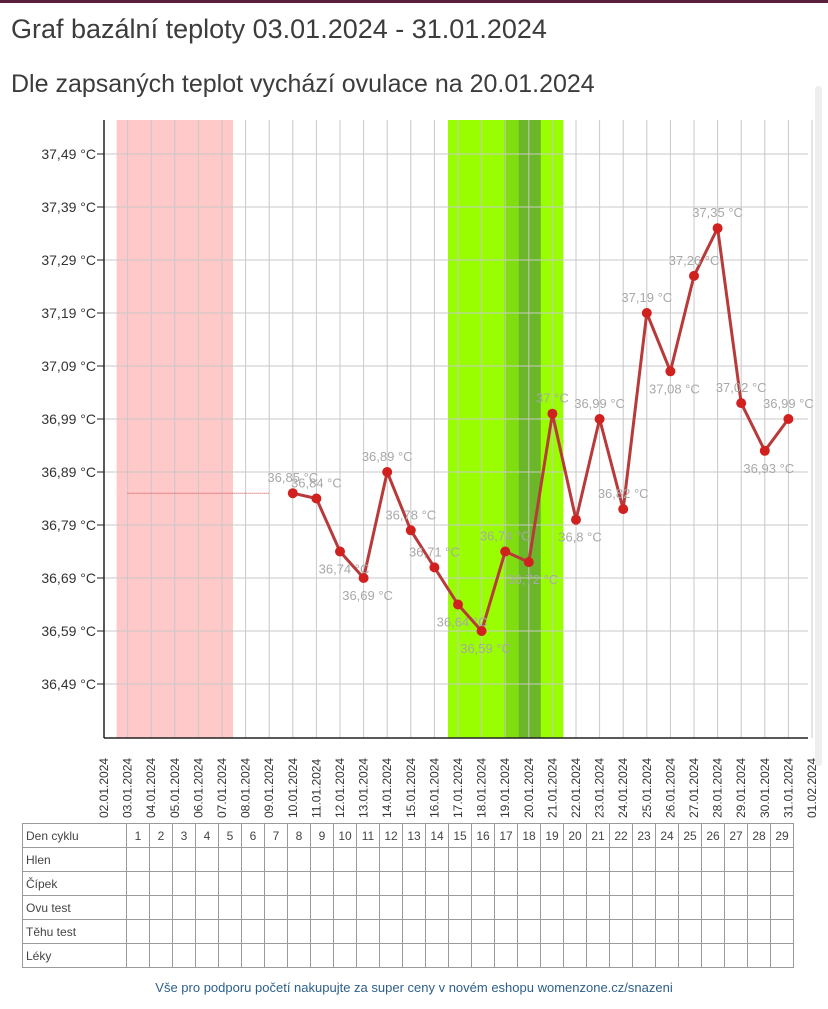 This screenshot has width=828, height=1009. I want to click on chart-scrollbar, so click(818, 426).